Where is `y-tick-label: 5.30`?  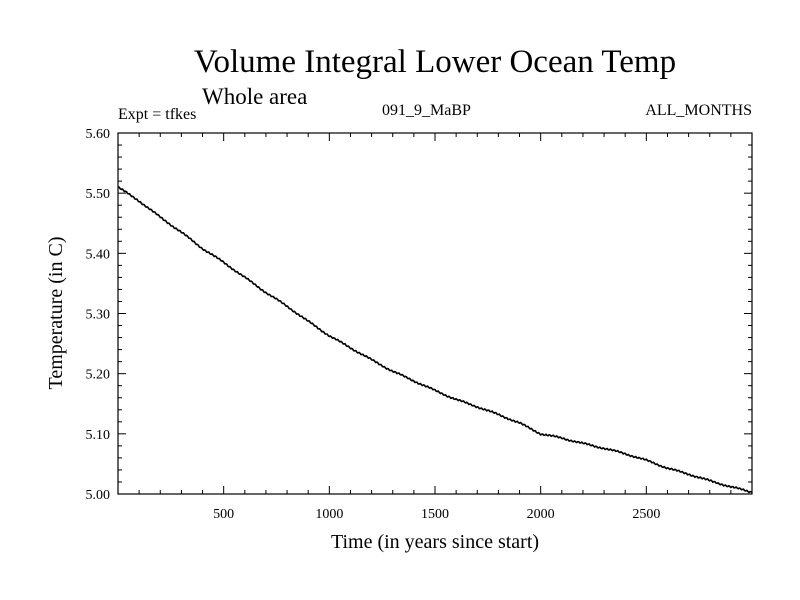 y-tick-label: 5.30 is located at coordinates (98, 315).